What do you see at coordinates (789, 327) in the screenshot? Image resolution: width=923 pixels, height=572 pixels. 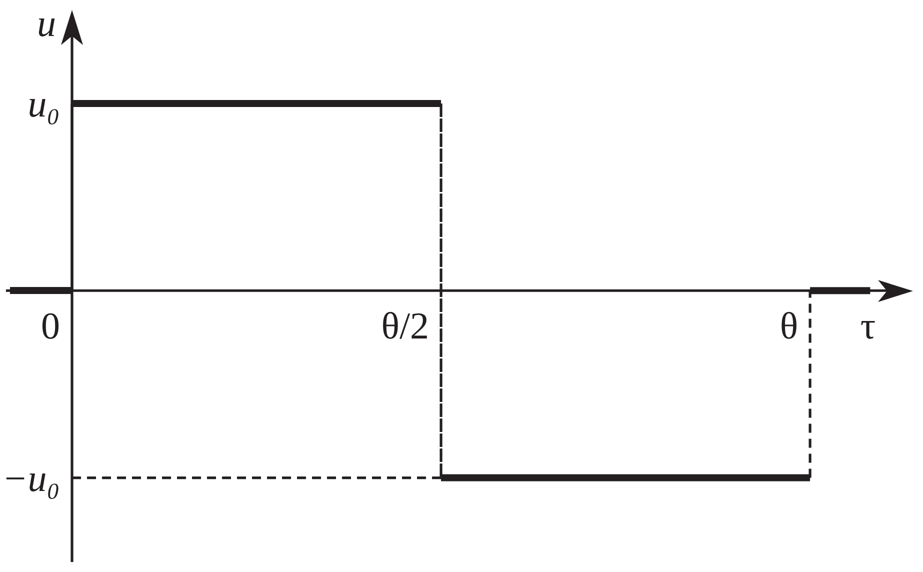 I see `x-tick-label: θ` at bounding box center [789, 327].